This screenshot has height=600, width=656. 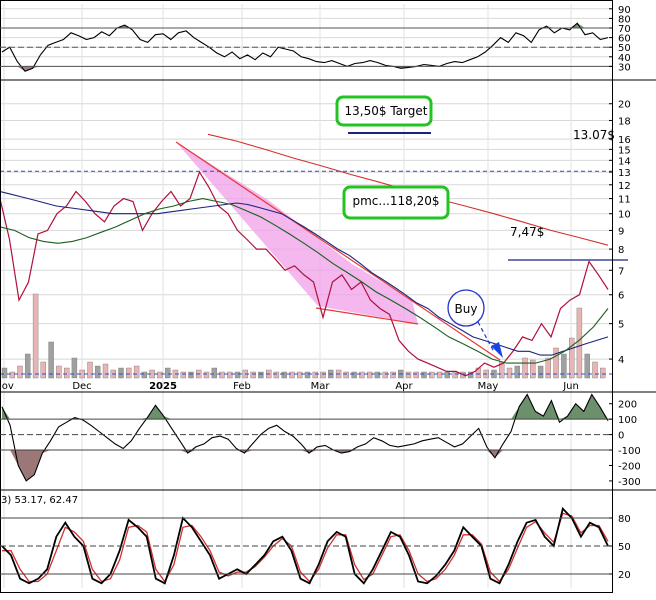 I want to click on month-label-5: Apr, so click(x=404, y=386).